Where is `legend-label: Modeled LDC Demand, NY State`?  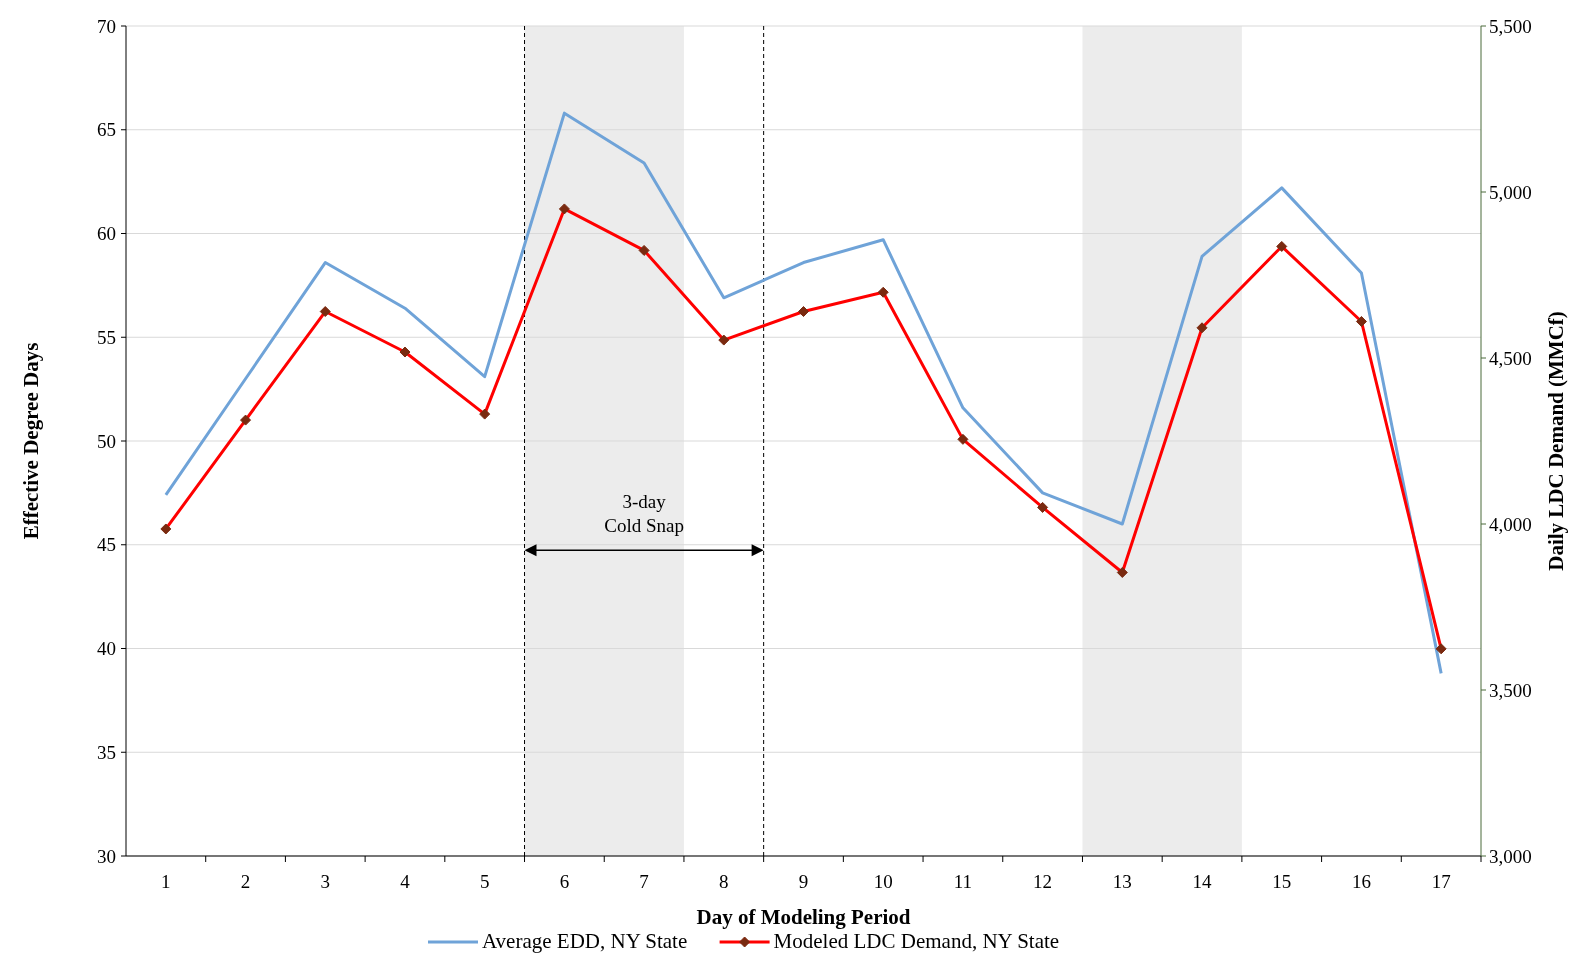 legend-label: Modeled LDC Demand, NY State is located at coordinates (916, 941).